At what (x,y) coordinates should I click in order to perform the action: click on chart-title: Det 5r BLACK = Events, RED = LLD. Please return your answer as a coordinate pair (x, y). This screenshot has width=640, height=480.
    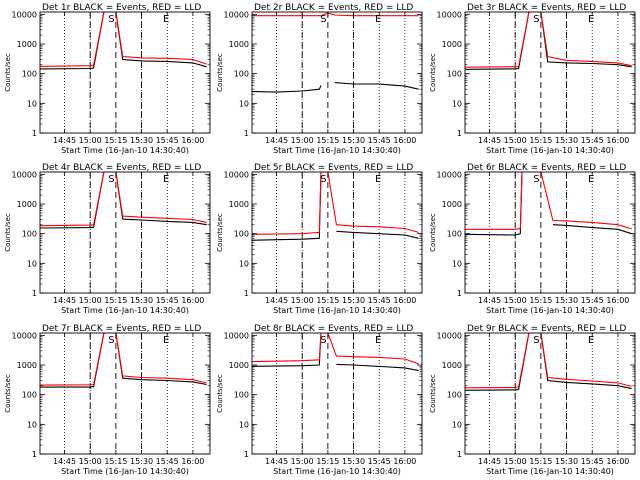
    Looking at the image, I should click on (333, 168).